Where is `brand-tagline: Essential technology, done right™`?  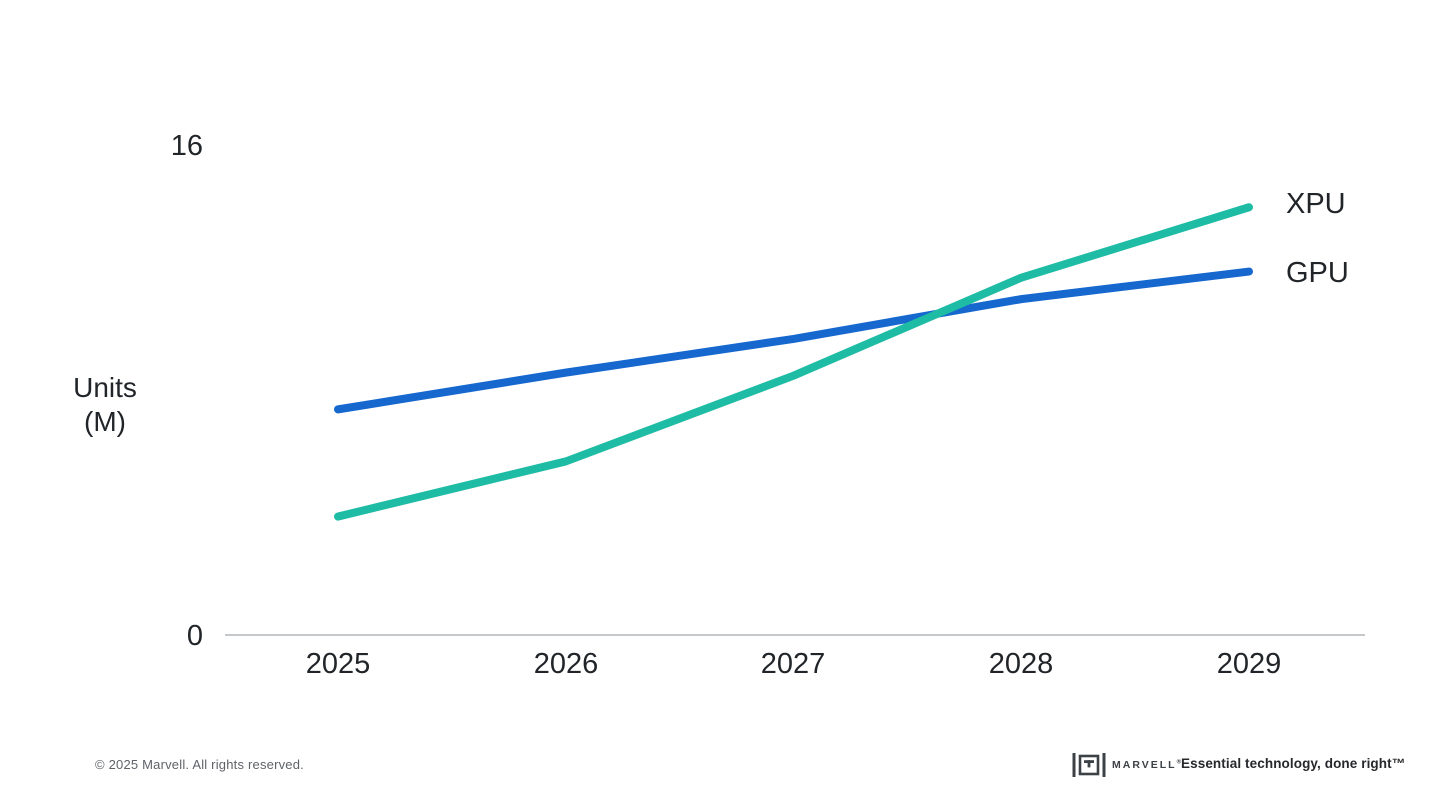 brand-tagline: Essential technology, done right™ is located at coordinates (1293, 763).